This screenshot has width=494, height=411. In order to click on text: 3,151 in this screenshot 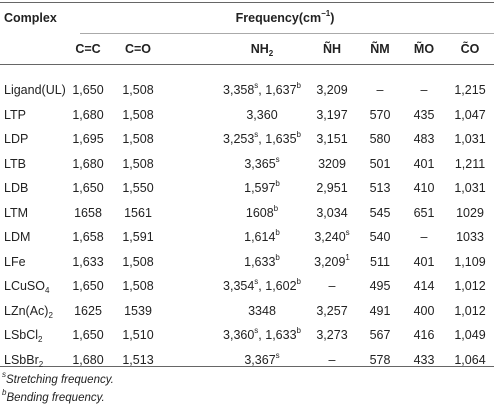, I will do `click(332, 139)`.